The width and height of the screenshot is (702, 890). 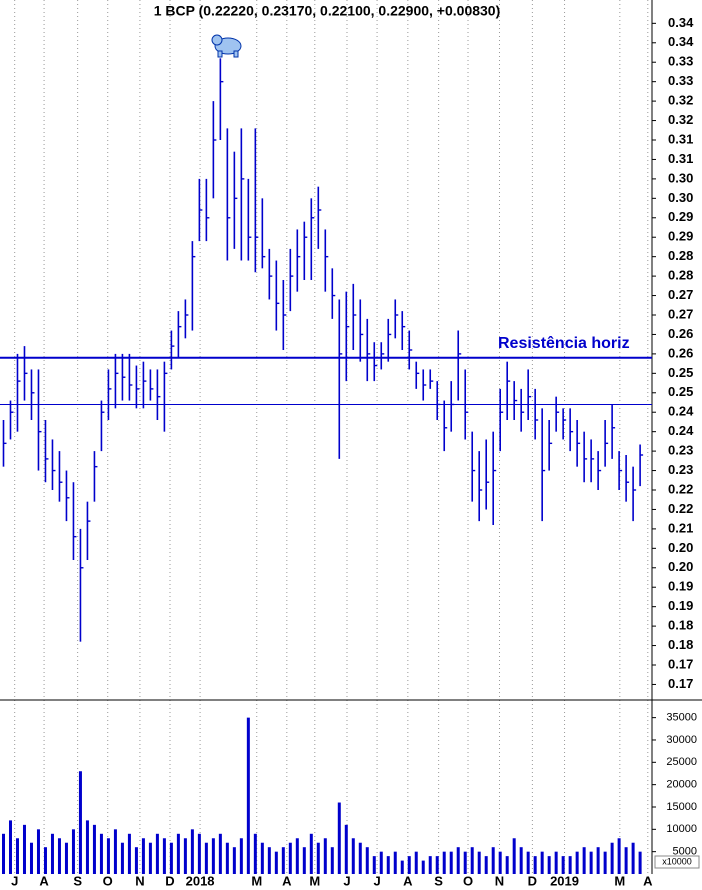 I want to click on y-tick-label: 20000, so click(x=681, y=785).